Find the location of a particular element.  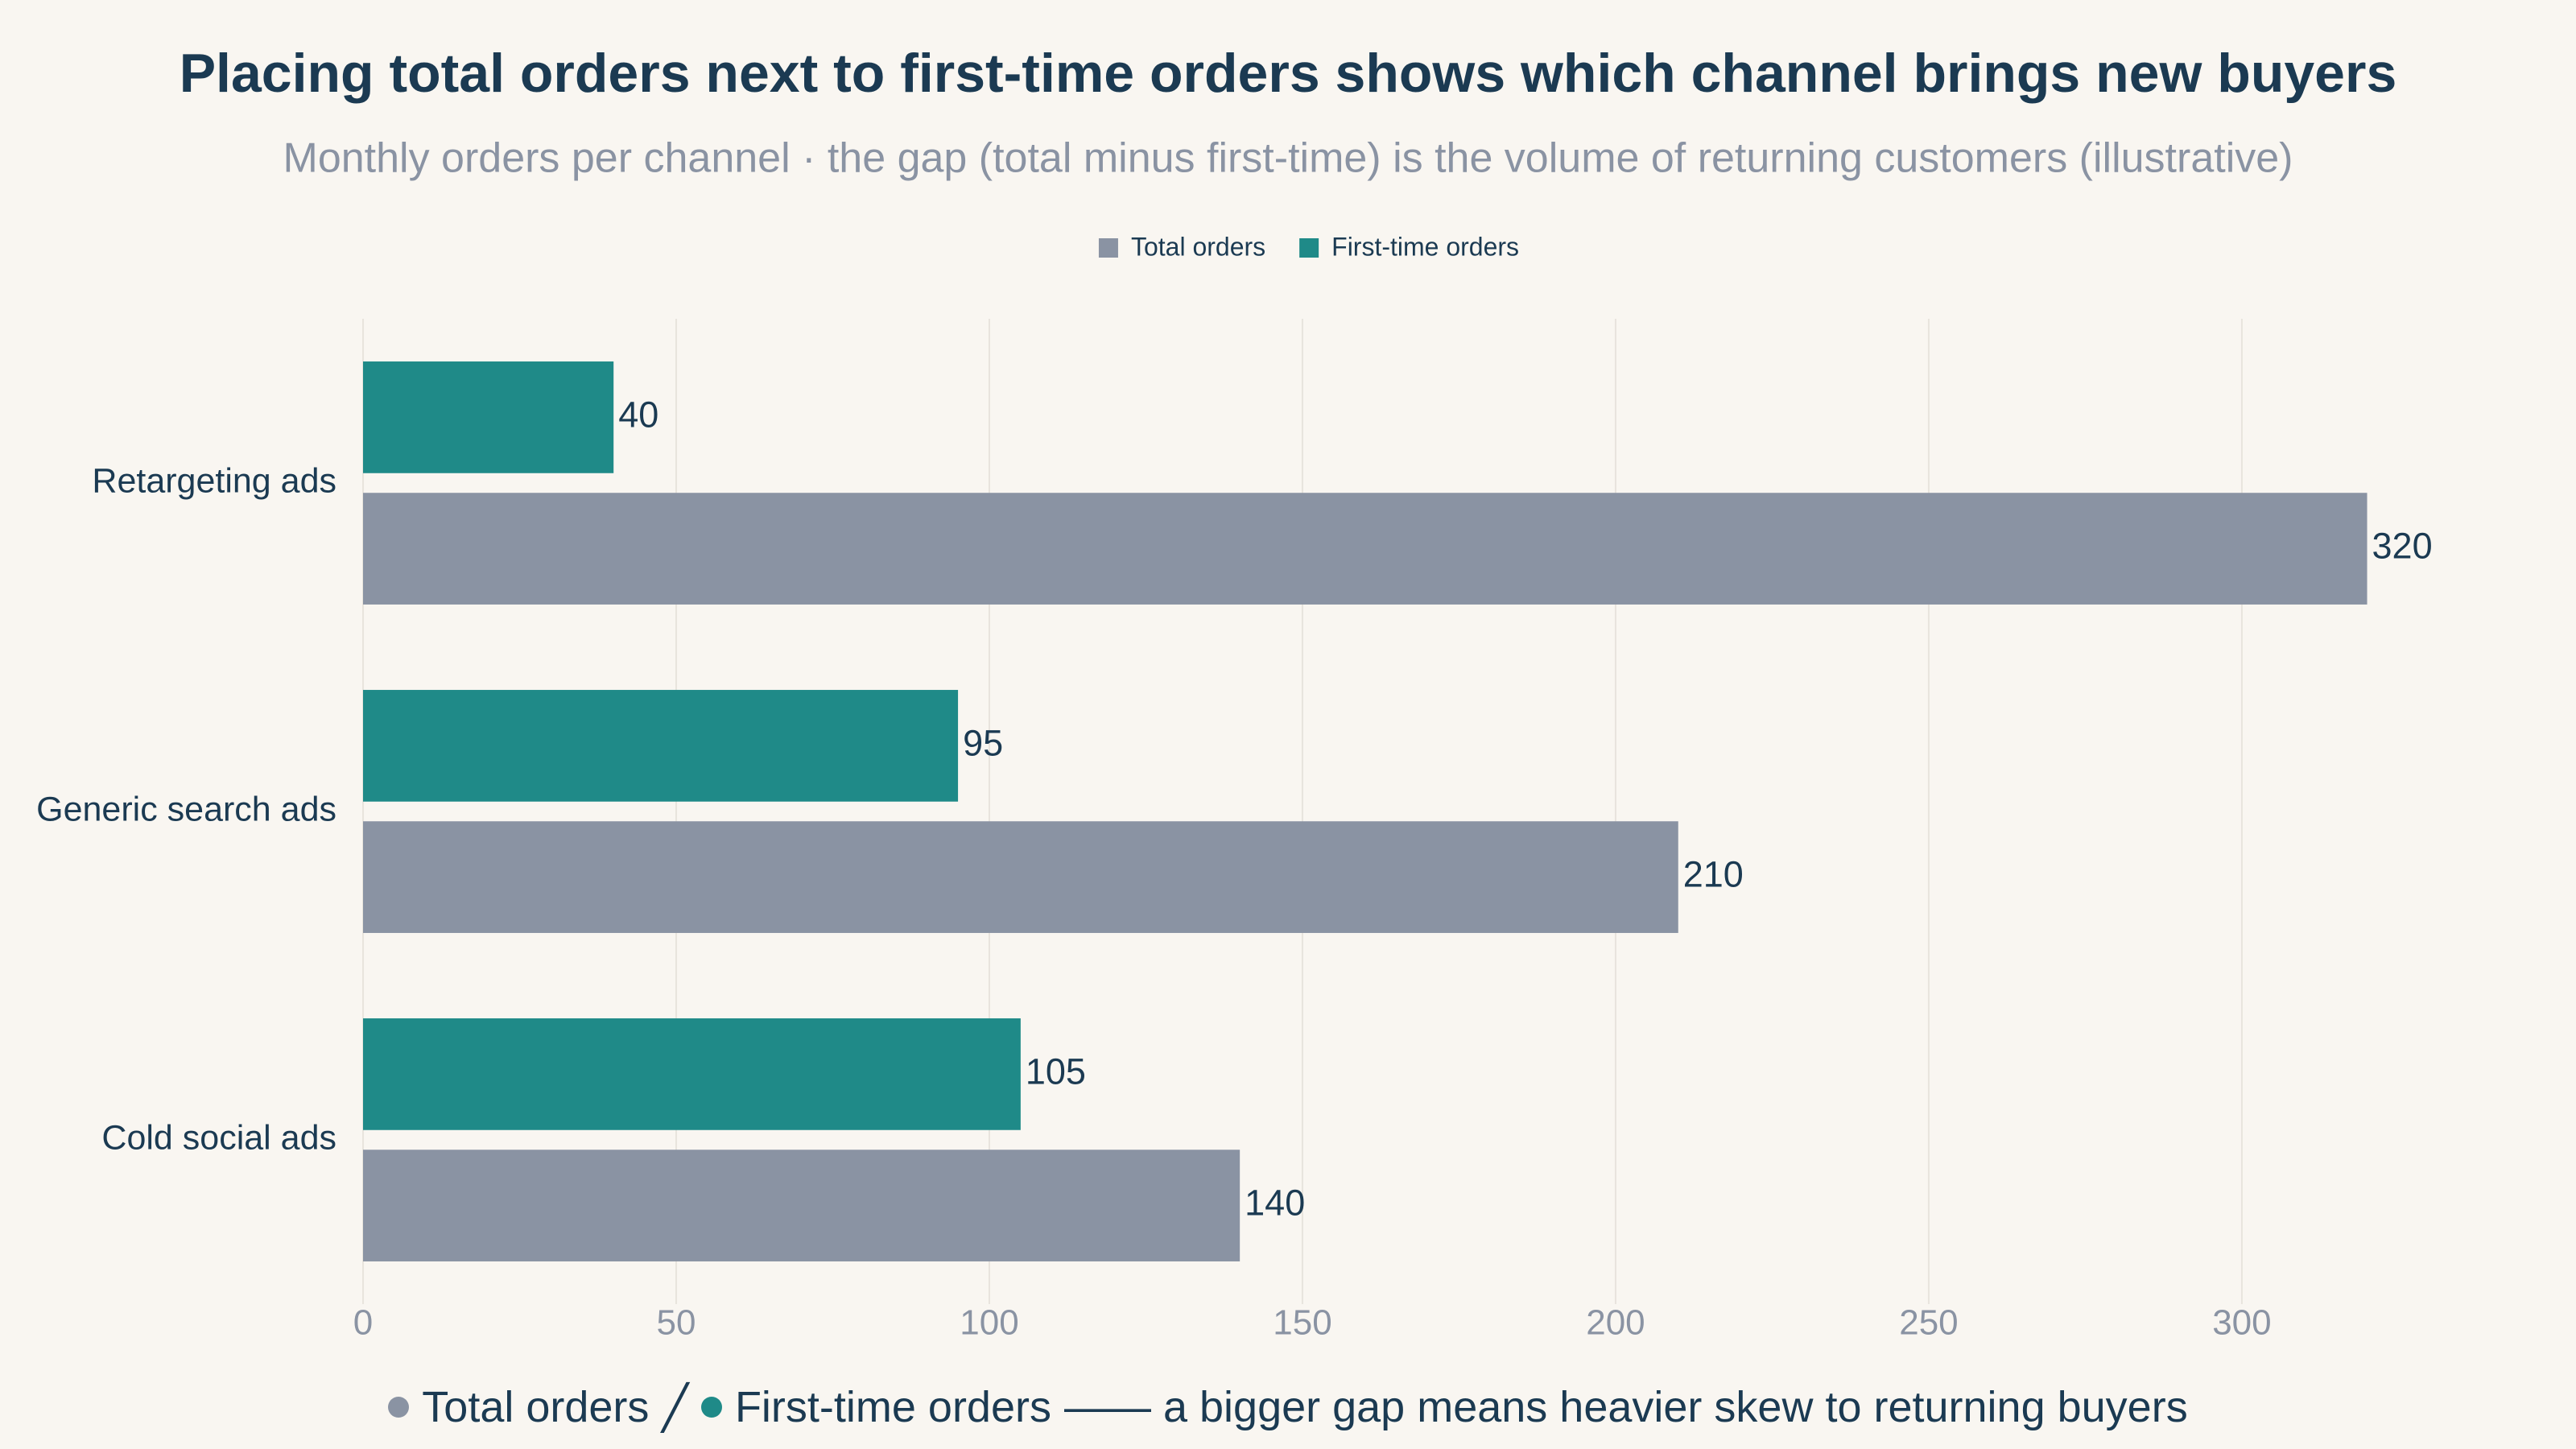

x-tick-label: 100 is located at coordinates (989, 1323).